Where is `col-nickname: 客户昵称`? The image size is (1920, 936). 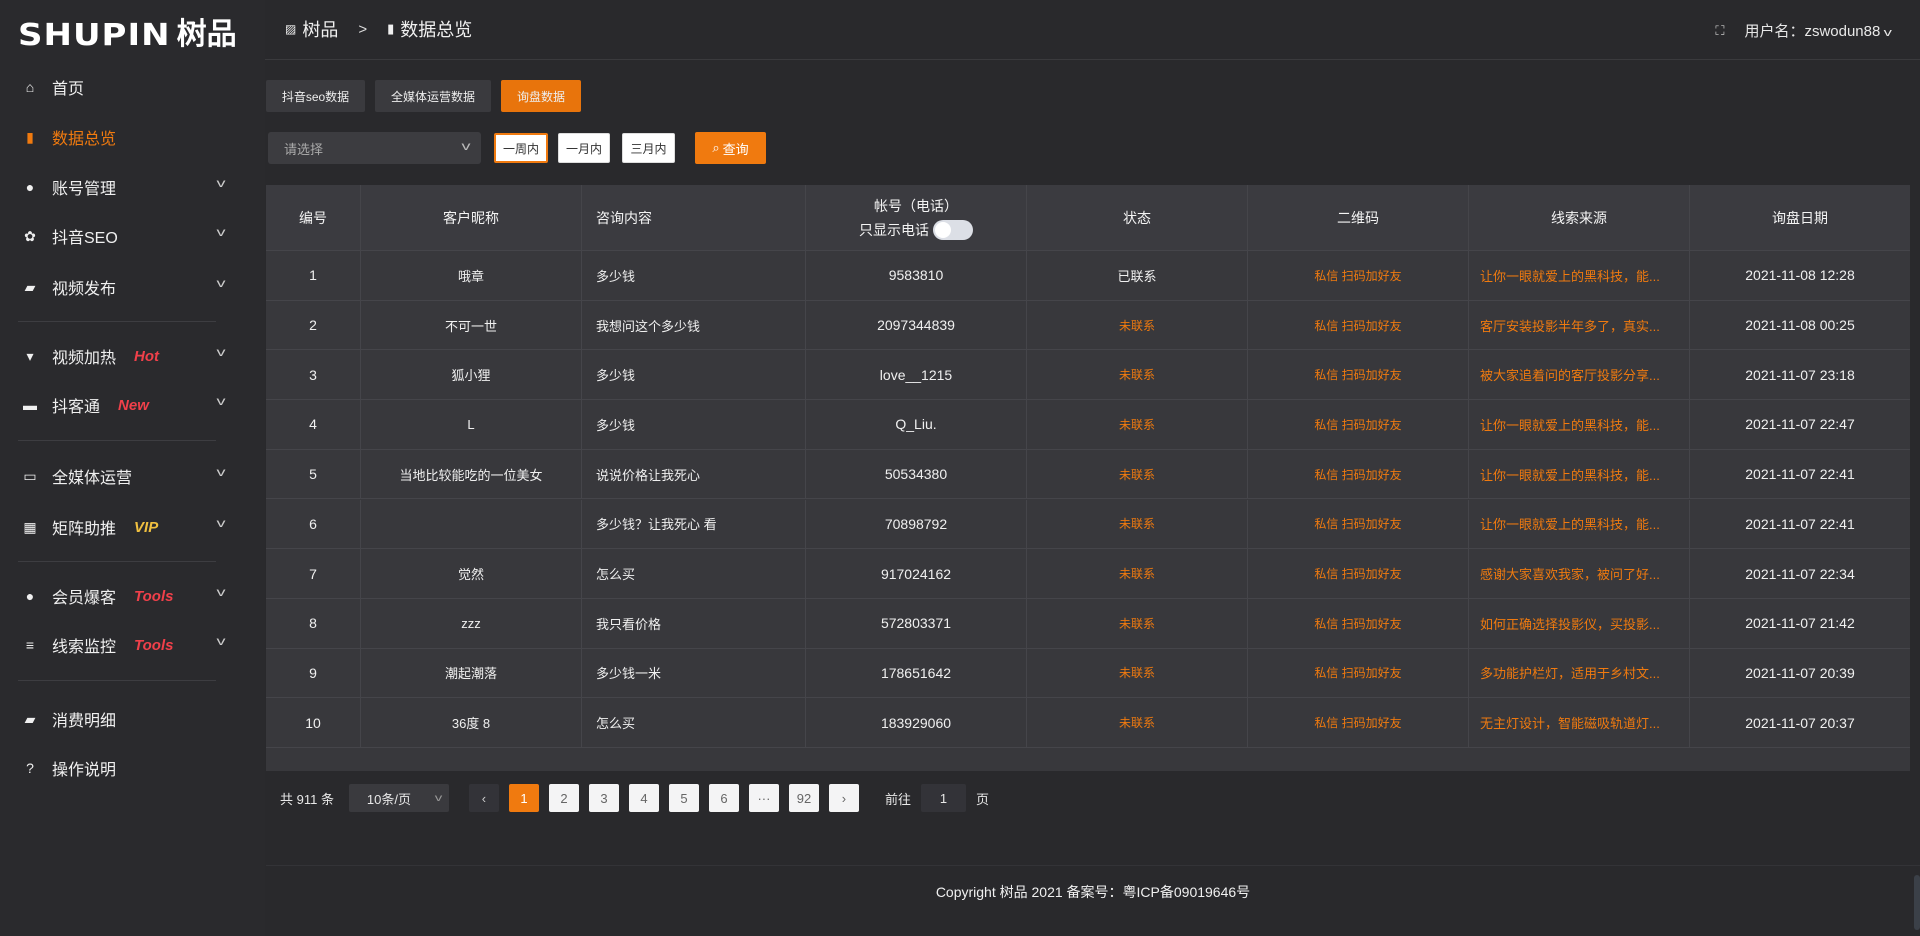 col-nickname: 客户昵称 is located at coordinates (471, 217).